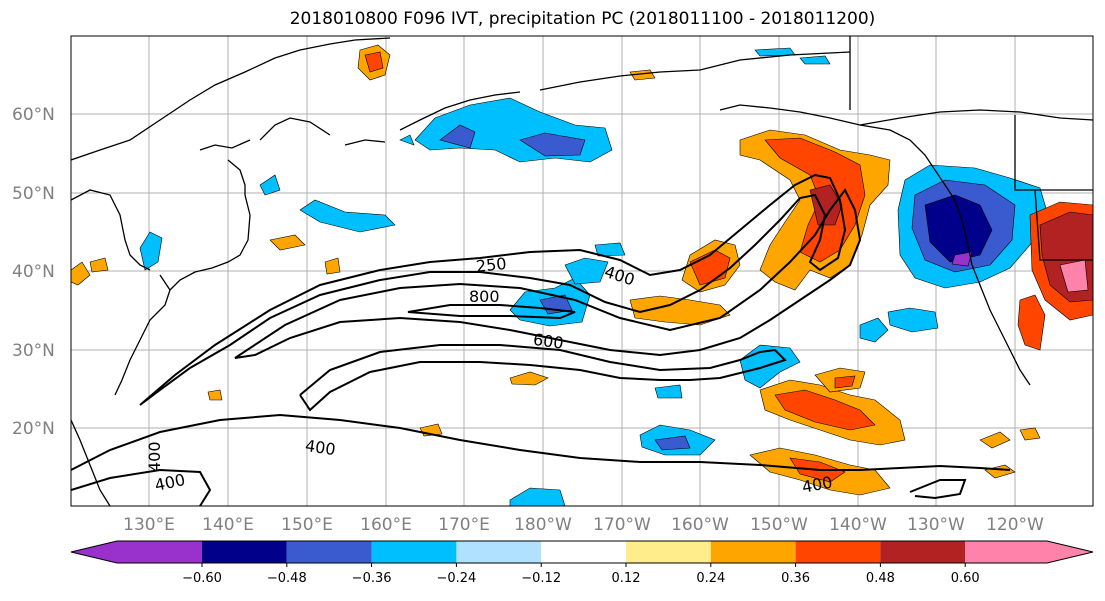 The height and width of the screenshot is (601, 1105). Describe the element at coordinates (202, 578) in the screenshot. I see `colorbar-tick-label: −0.60` at that location.